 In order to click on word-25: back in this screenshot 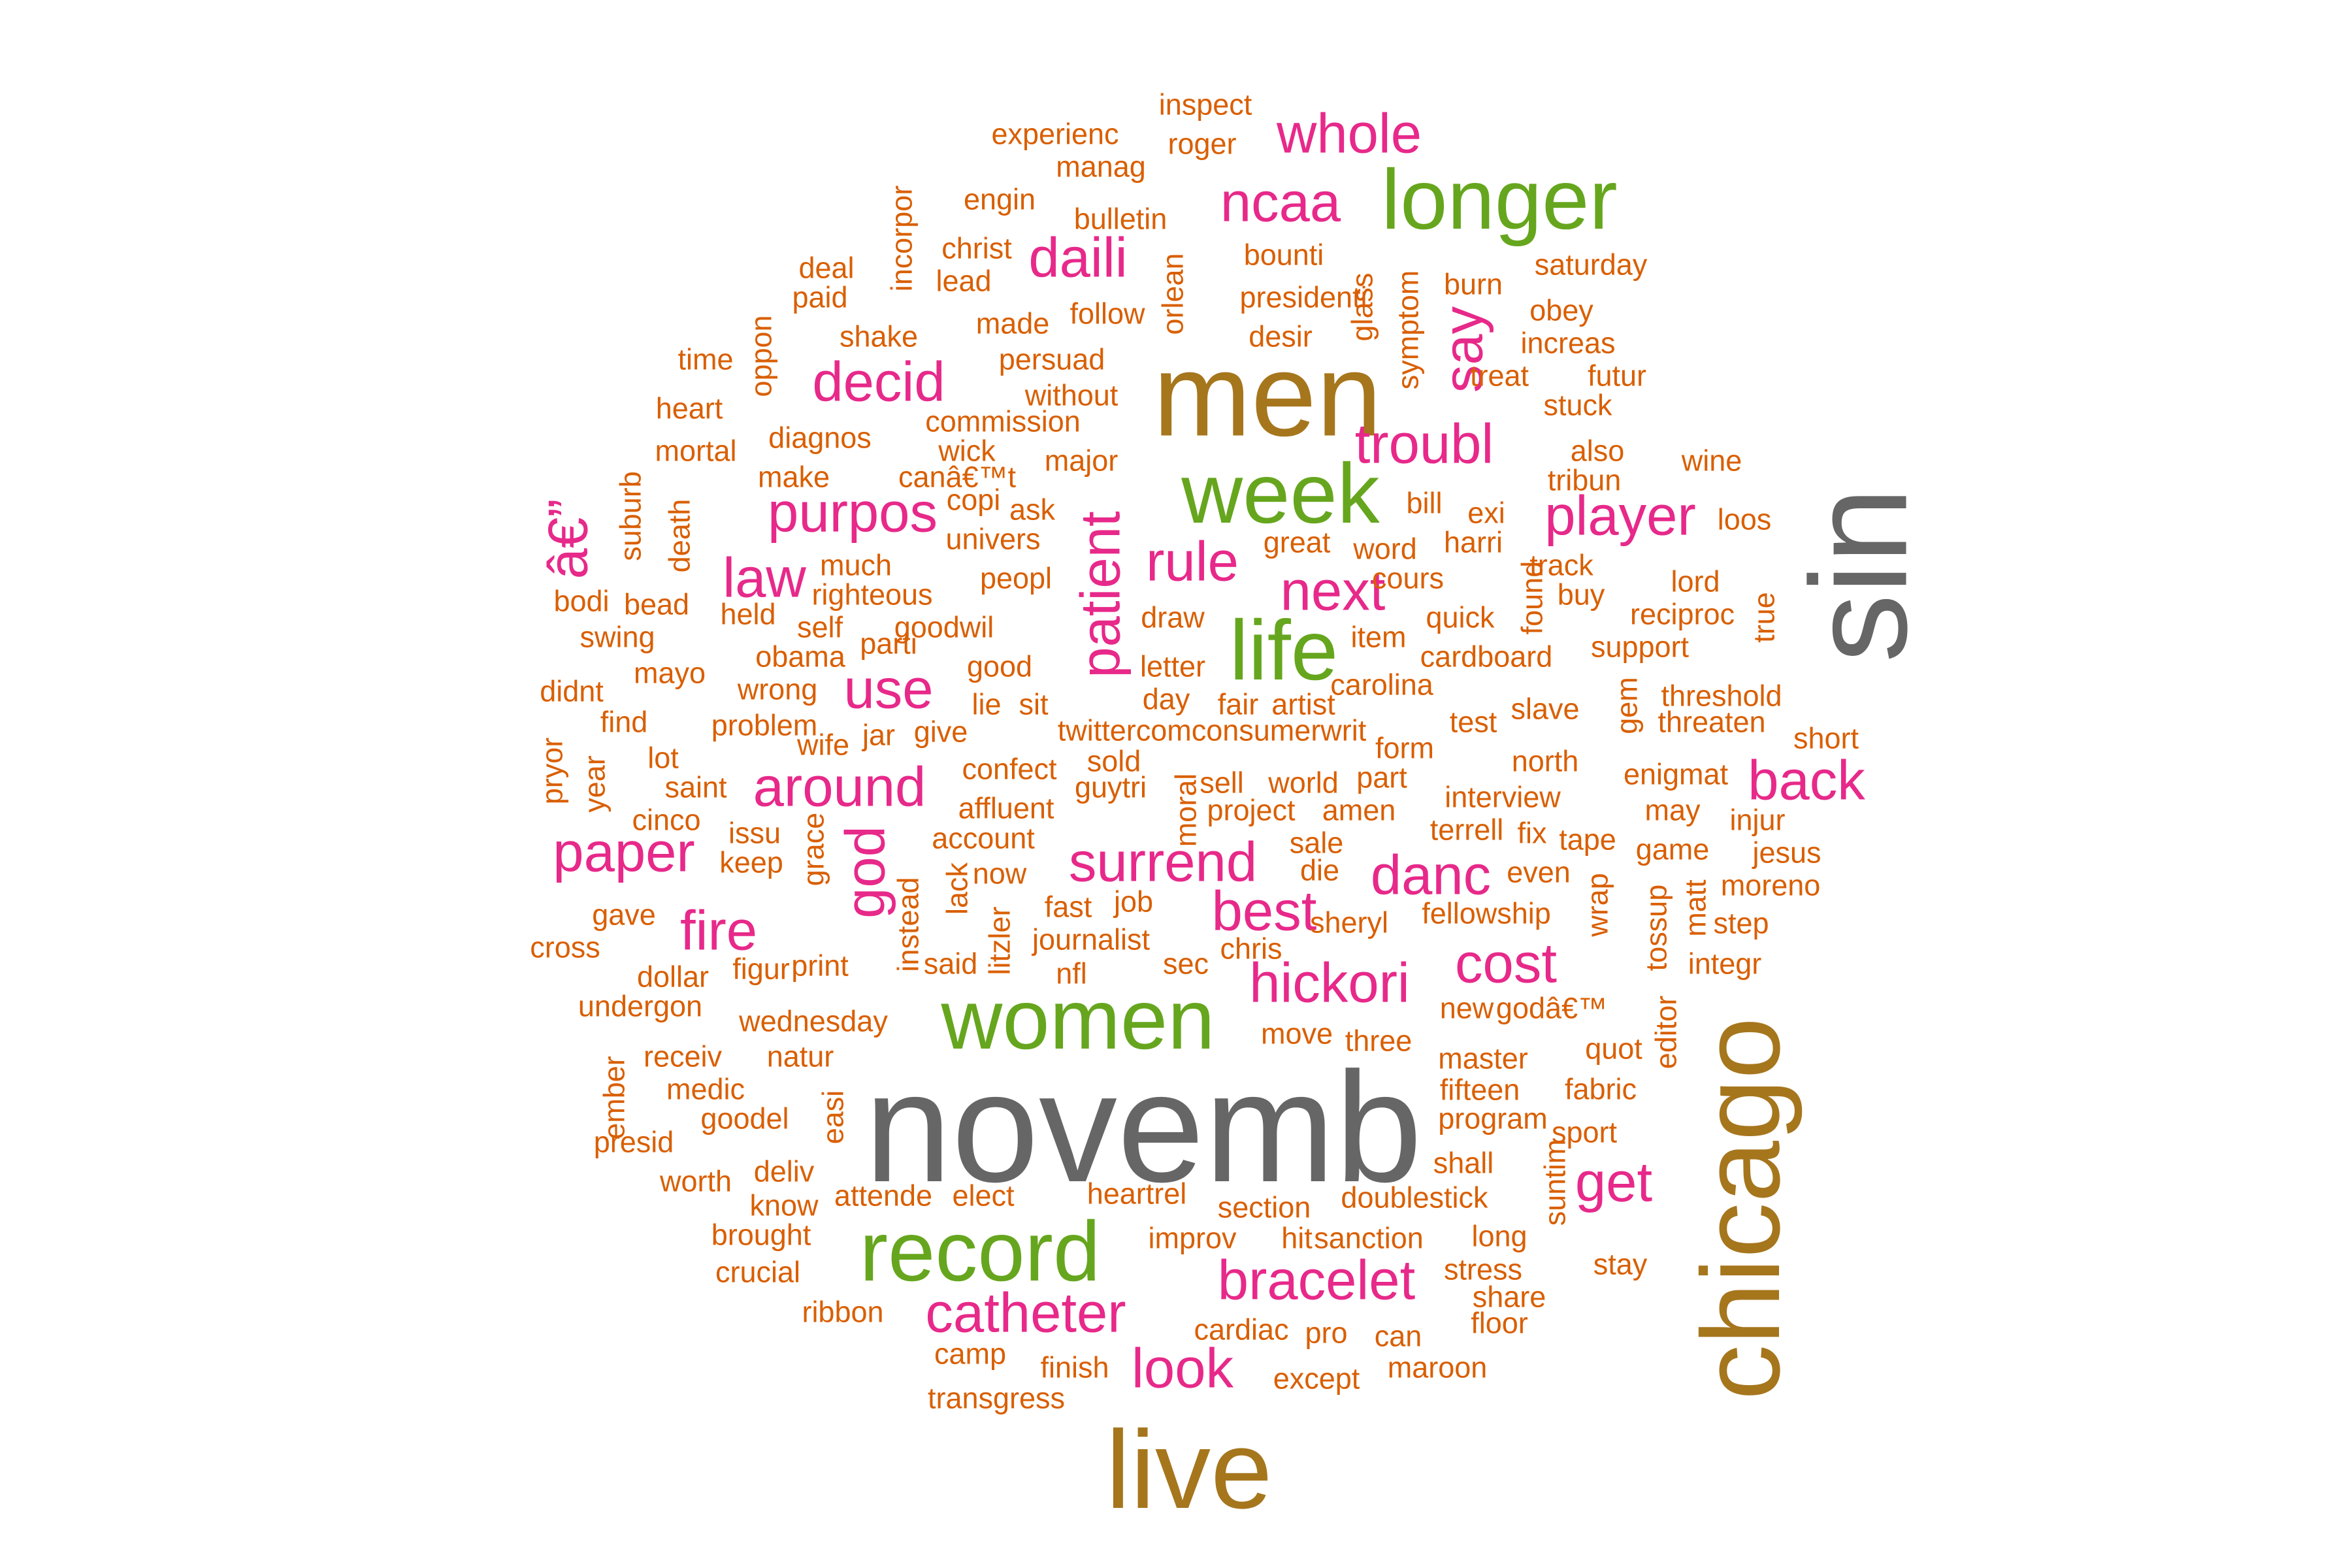, I will do `click(1806, 781)`.